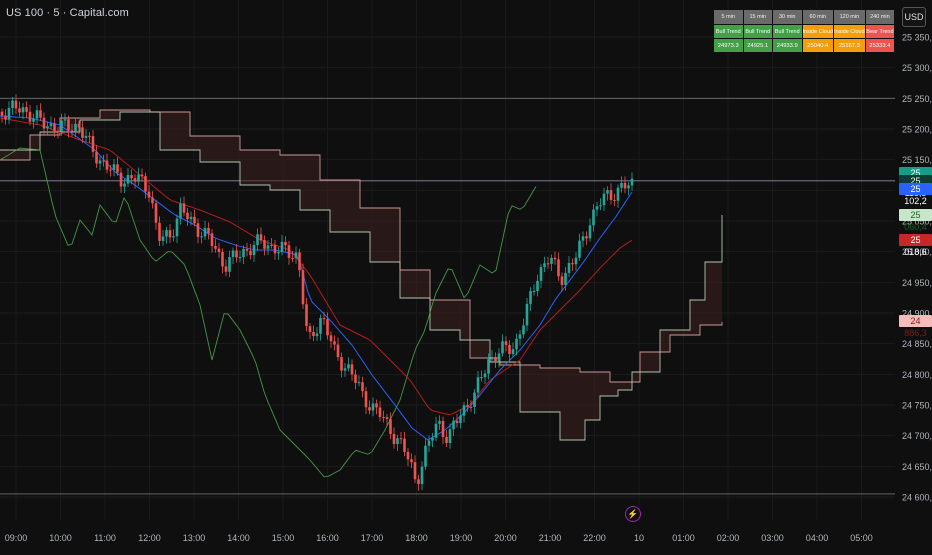 Image resolution: width=932 pixels, height=555 pixels. I want to click on price-tag-tenkan: 25 102,2, so click(915, 194).